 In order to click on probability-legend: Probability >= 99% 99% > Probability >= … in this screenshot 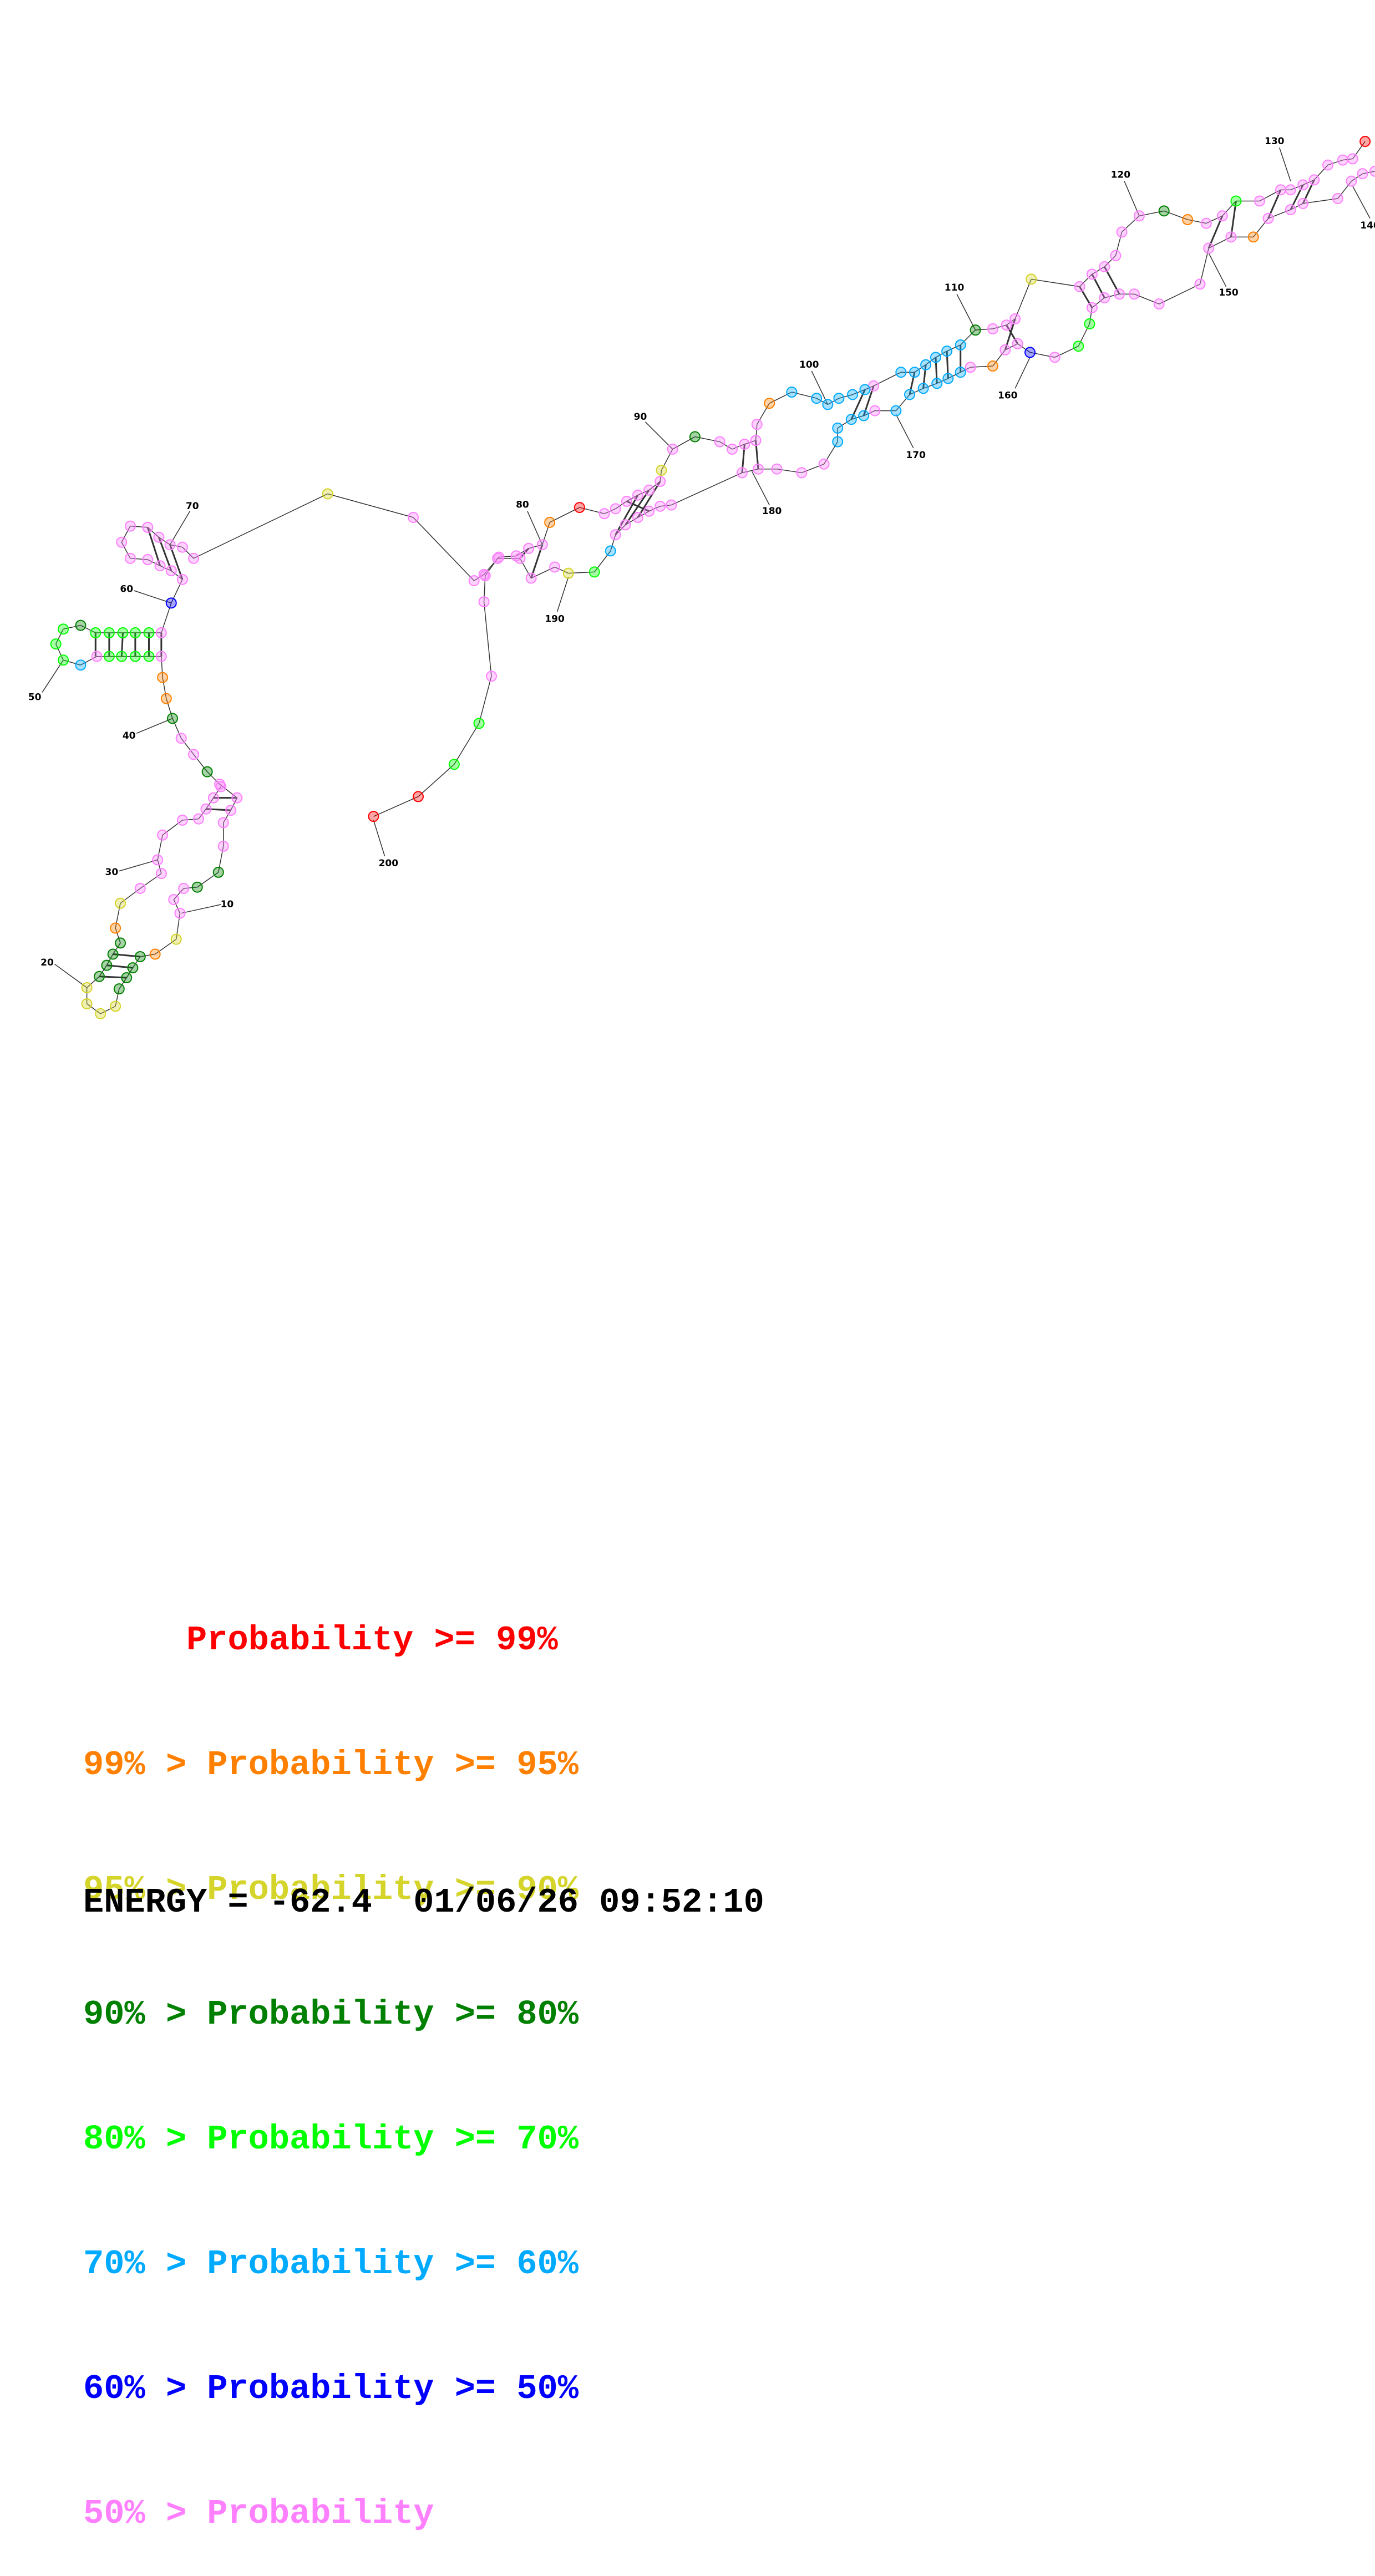, I will do `click(331, 2056)`.